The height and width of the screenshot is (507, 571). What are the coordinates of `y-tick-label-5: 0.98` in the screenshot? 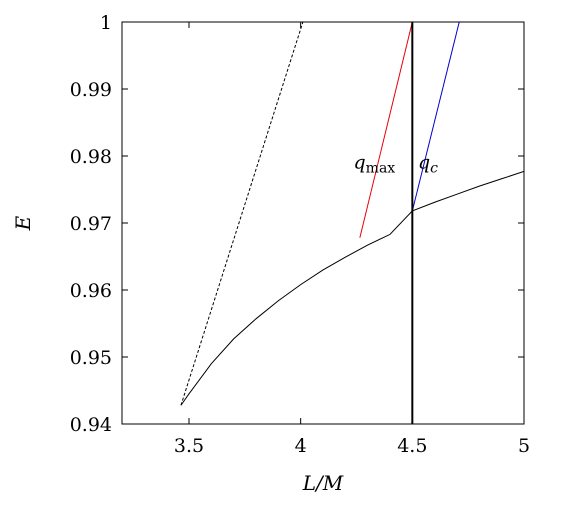 It's located at (91, 157).